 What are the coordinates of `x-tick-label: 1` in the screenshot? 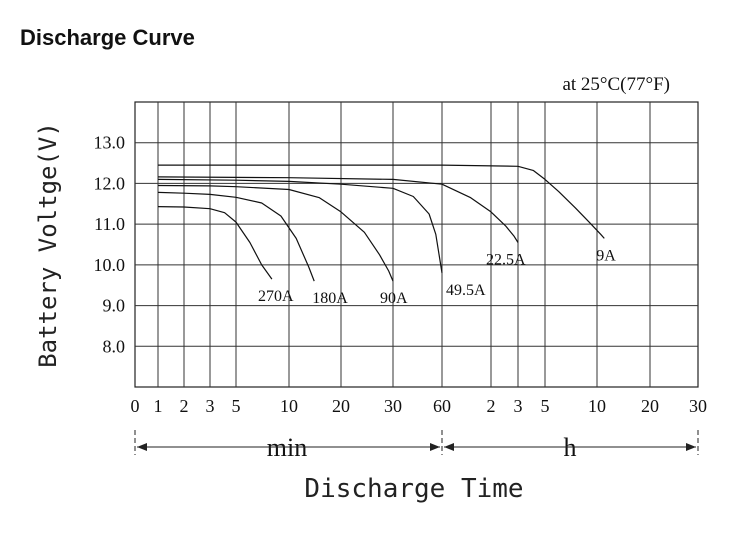 It's located at (158, 406).